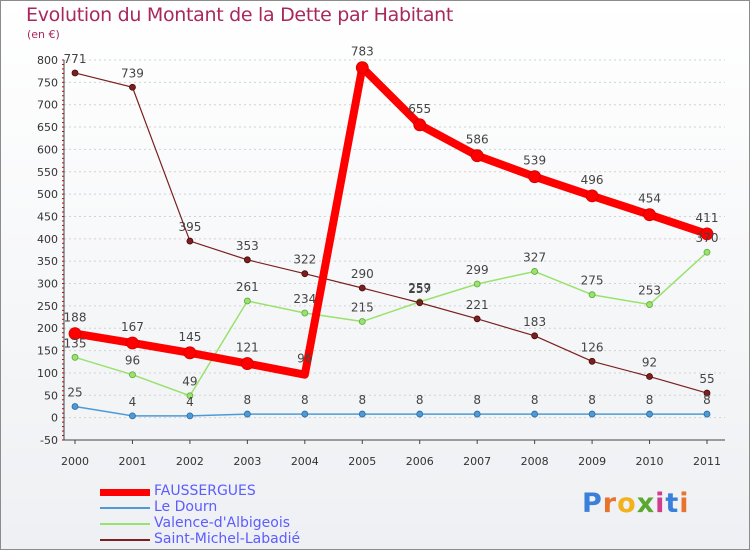 The height and width of the screenshot is (550, 750). I want to click on legend-label-saint-michel-labadie: Saint-Michel-Labadié, so click(227, 539).